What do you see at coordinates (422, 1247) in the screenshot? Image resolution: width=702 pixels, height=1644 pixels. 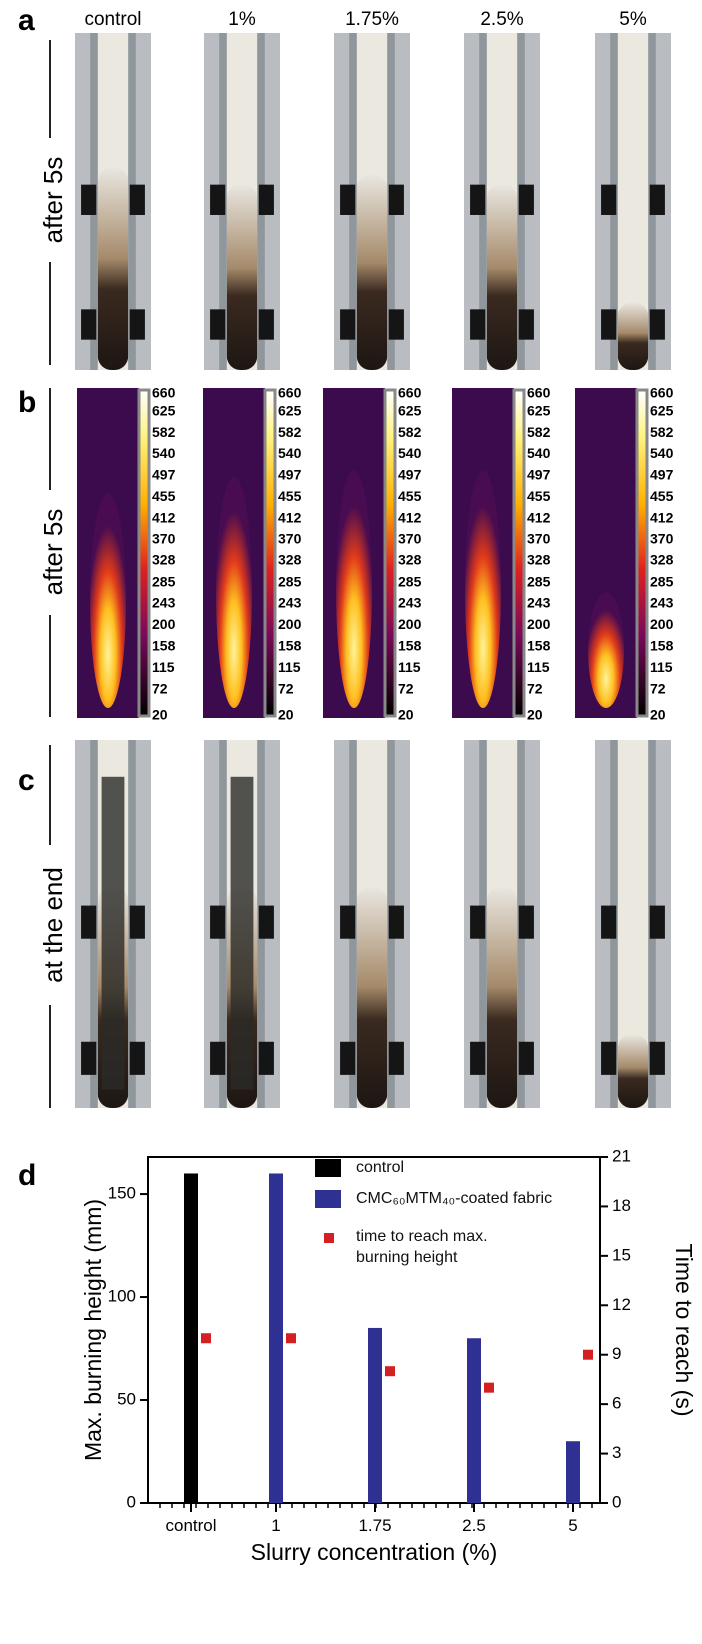 I see `legend-label: time to reach max. burning height` at bounding box center [422, 1247].